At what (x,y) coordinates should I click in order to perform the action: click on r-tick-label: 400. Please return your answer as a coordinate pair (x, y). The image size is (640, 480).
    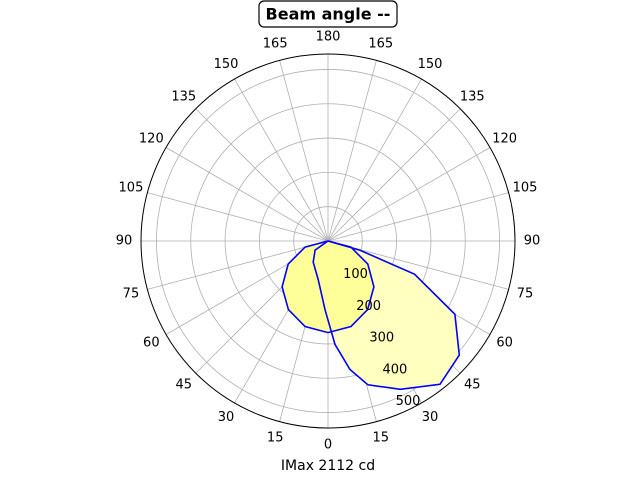
    Looking at the image, I should click on (395, 369).